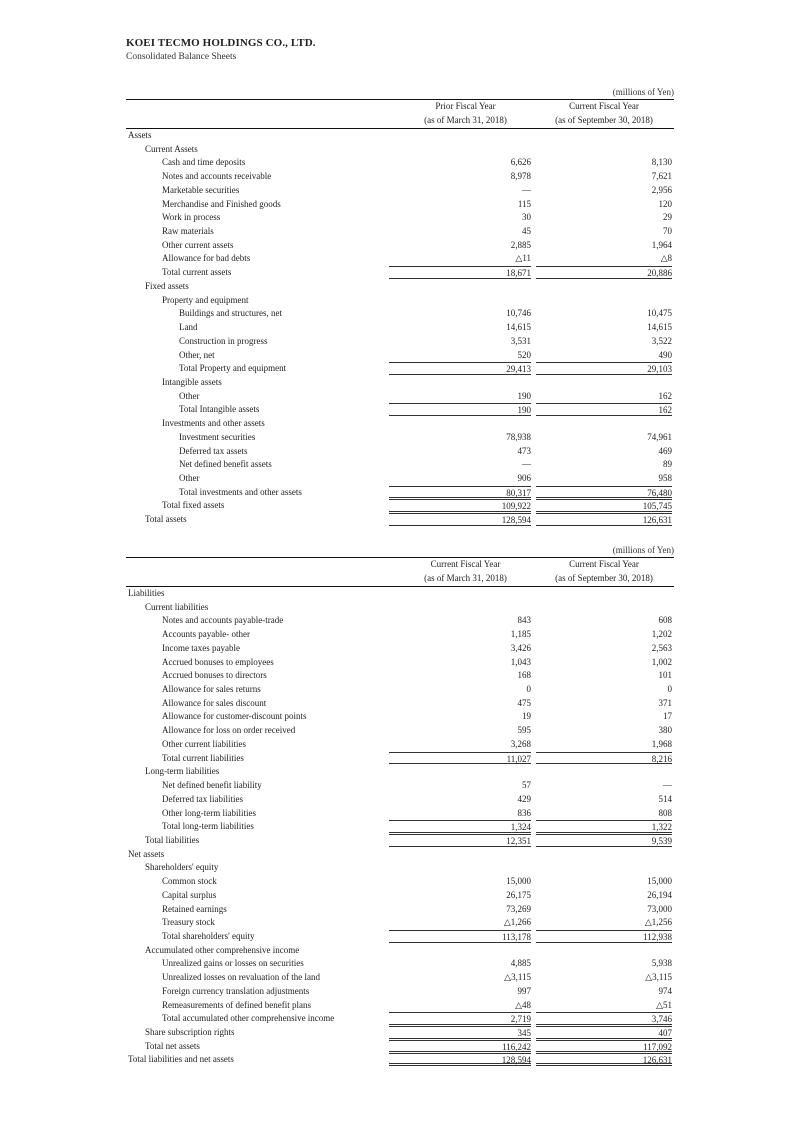 The height and width of the screenshot is (1131, 800). Describe the element at coordinates (661, 743) in the screenshot. I see `current-value: 1,968` at that location.